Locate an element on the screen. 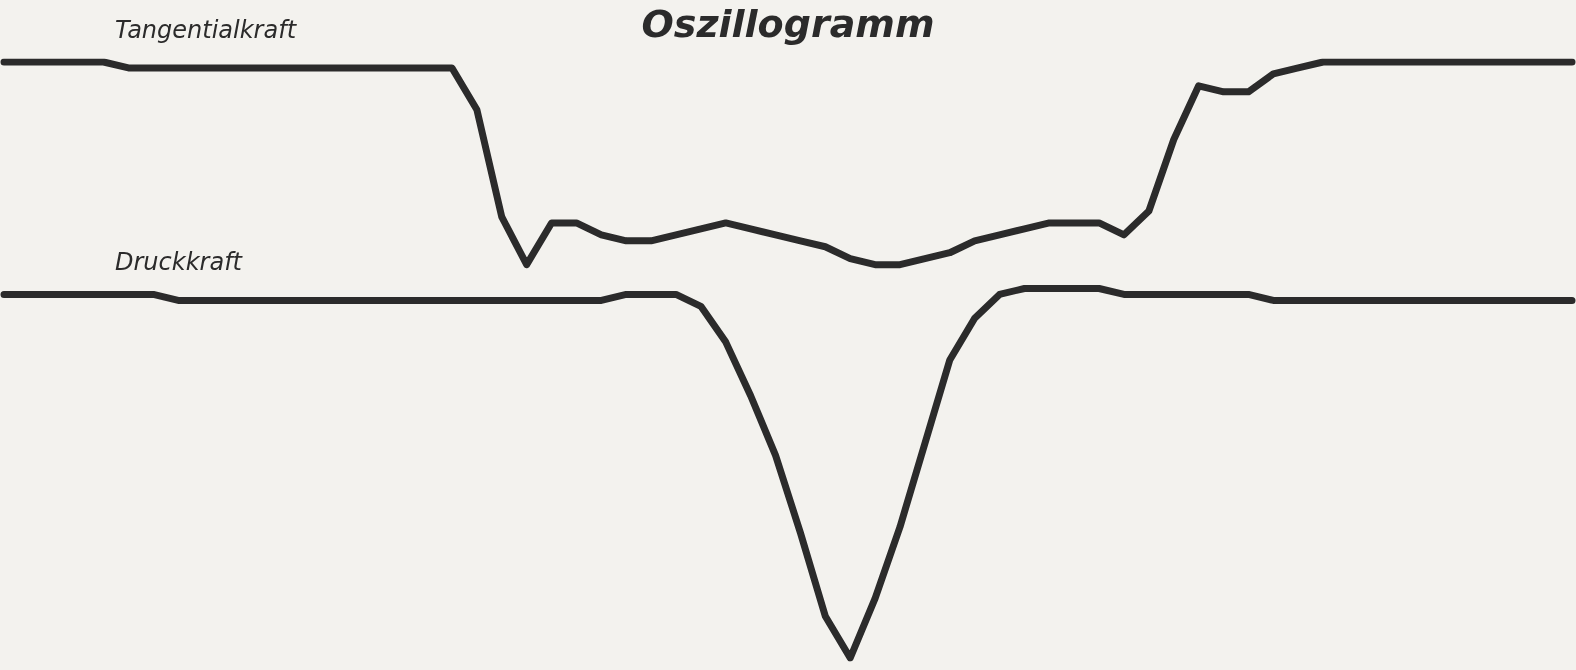 This screenshot has width=1576, height=670. chart-title: Oszillogramm is located at coordinates (788, 24).